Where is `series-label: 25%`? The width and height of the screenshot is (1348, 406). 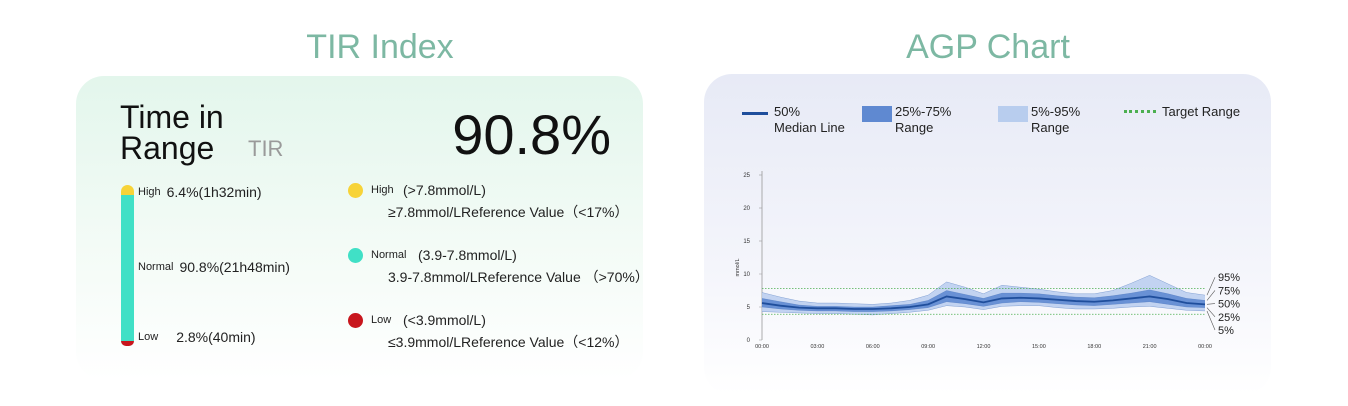 series-label: 25% is located at coordinates (1229, 318).